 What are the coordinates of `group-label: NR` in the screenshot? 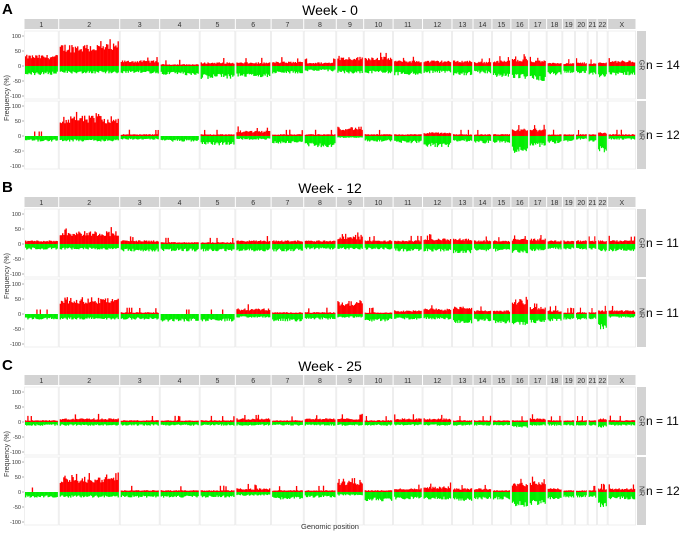 It's located at (641, 135).